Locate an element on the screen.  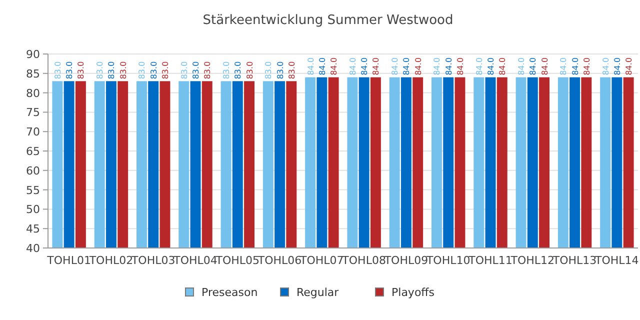
x-tick-label: TOHL07 is located at coordinates (321, 260).